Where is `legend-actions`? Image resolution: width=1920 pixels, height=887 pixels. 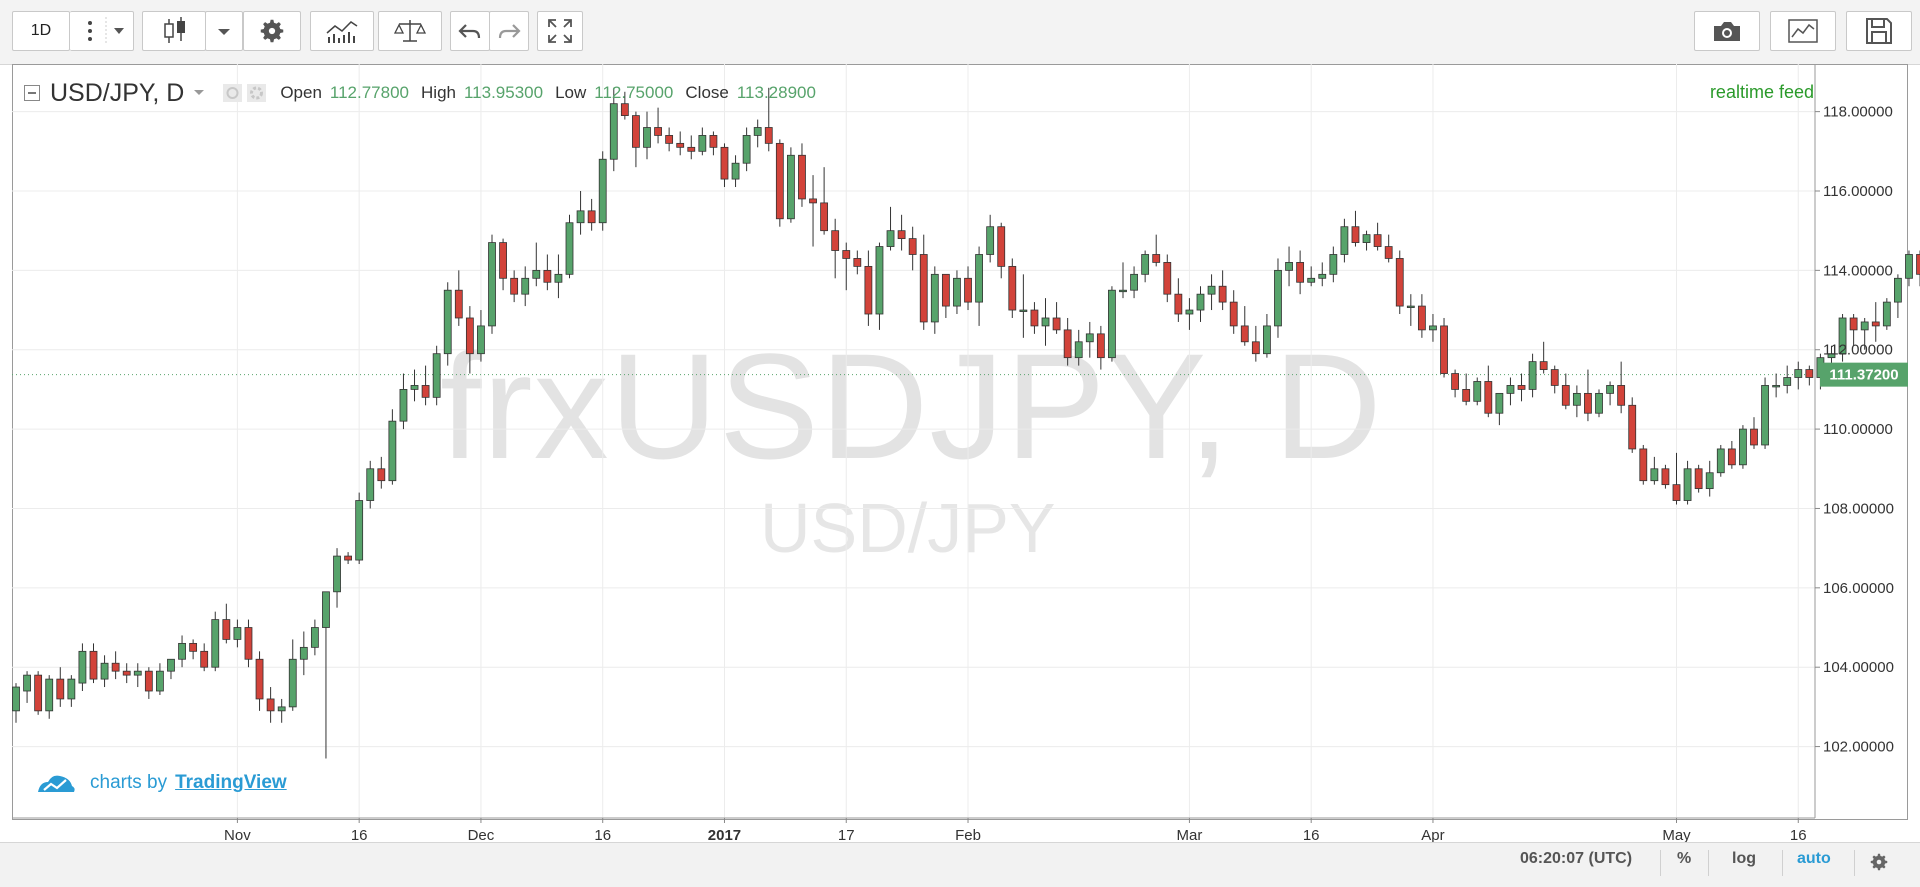
legend-actions is located at coordinates (245, 93).